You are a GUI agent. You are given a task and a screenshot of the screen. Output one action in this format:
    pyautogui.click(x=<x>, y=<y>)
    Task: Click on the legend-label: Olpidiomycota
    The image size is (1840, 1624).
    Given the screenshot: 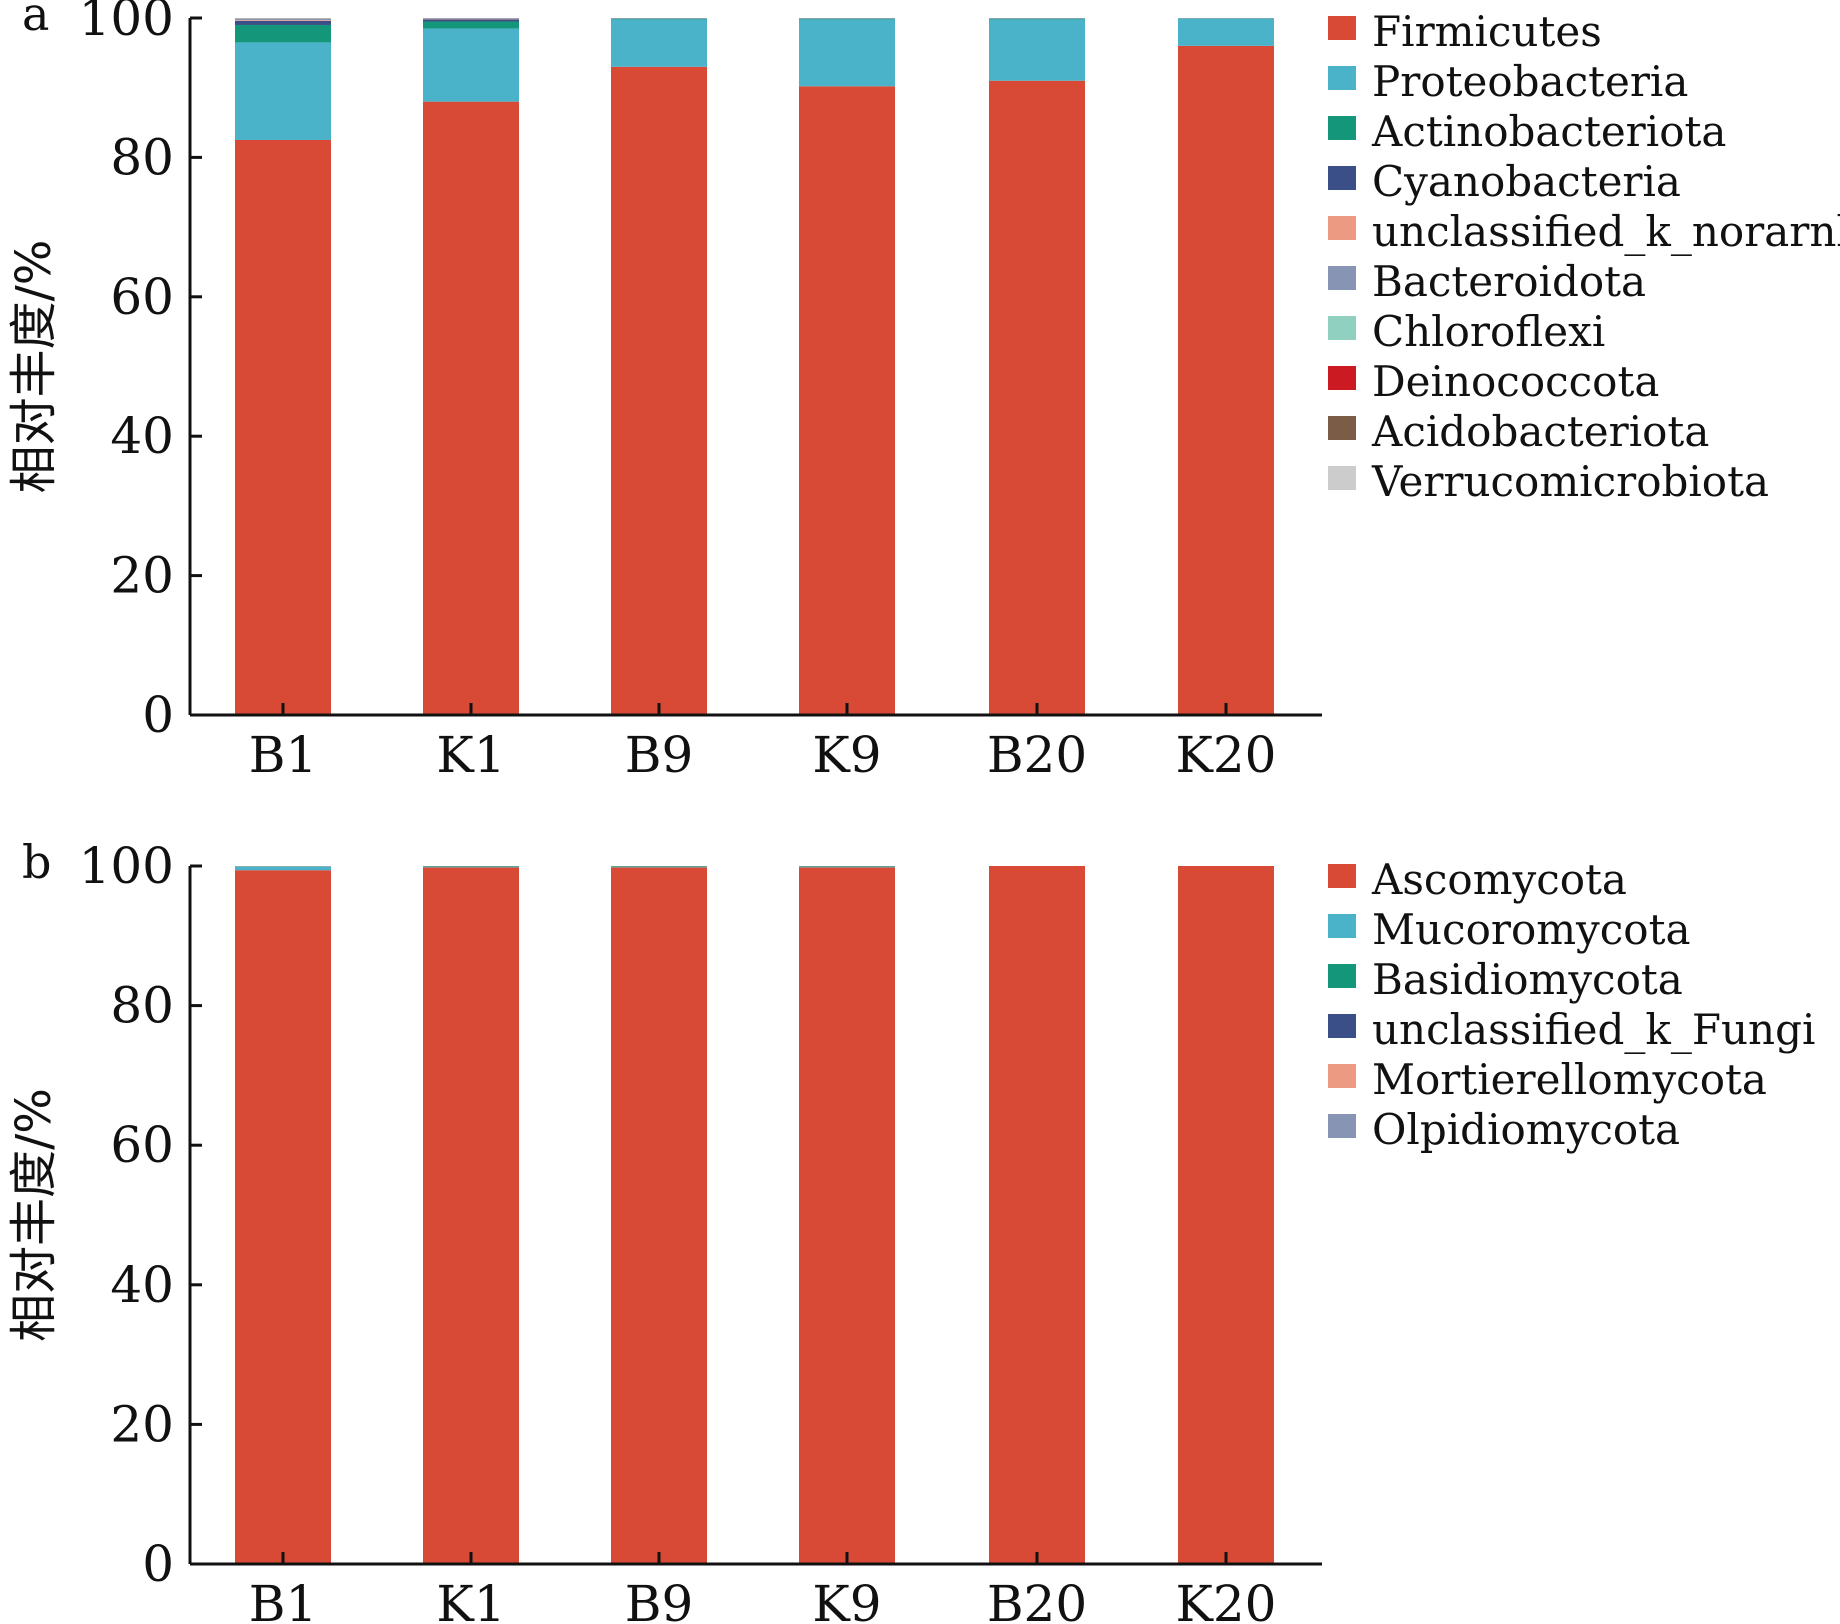 What is the action you would take?
    pyautogui.click(x=1526, y=1129)
    